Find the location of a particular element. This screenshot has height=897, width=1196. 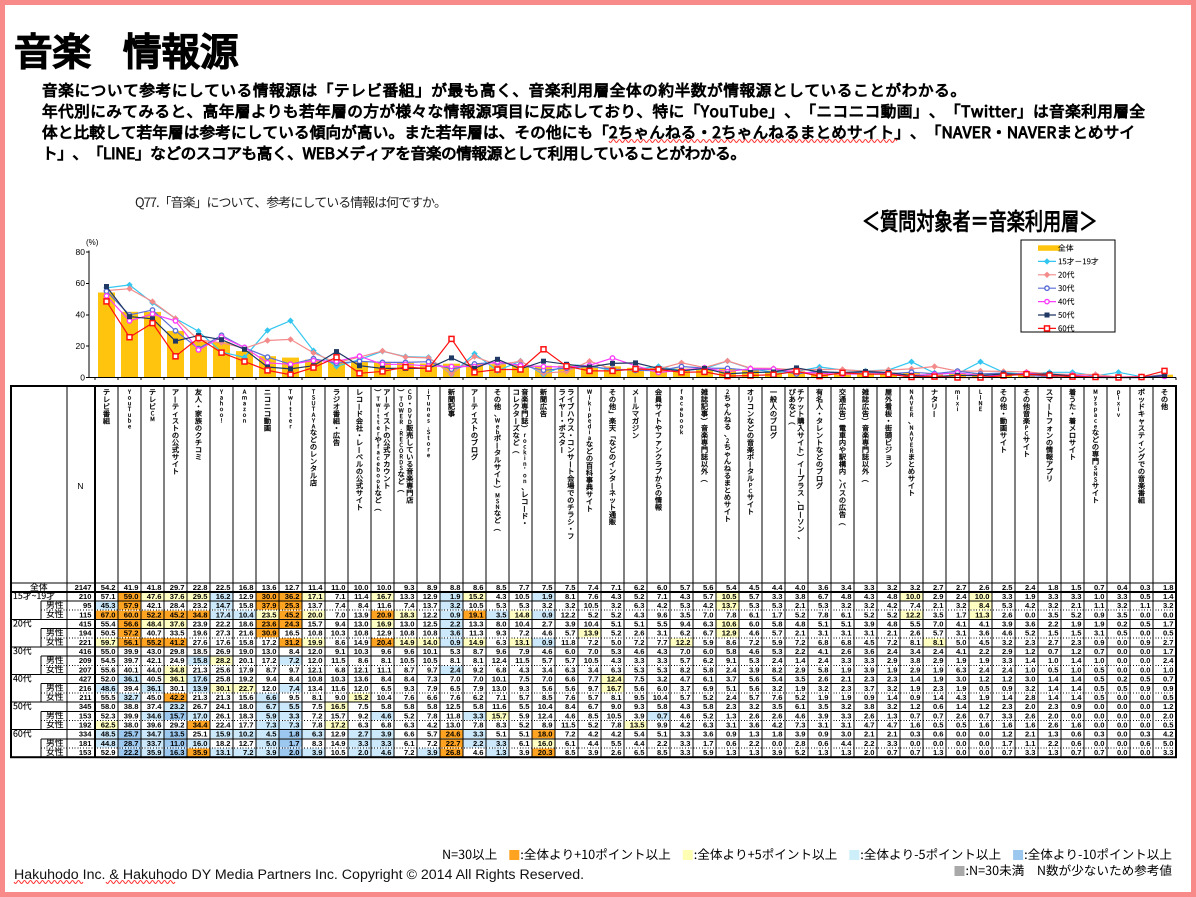

svg-text: 1.5 is located at coordinates (1076, 633).